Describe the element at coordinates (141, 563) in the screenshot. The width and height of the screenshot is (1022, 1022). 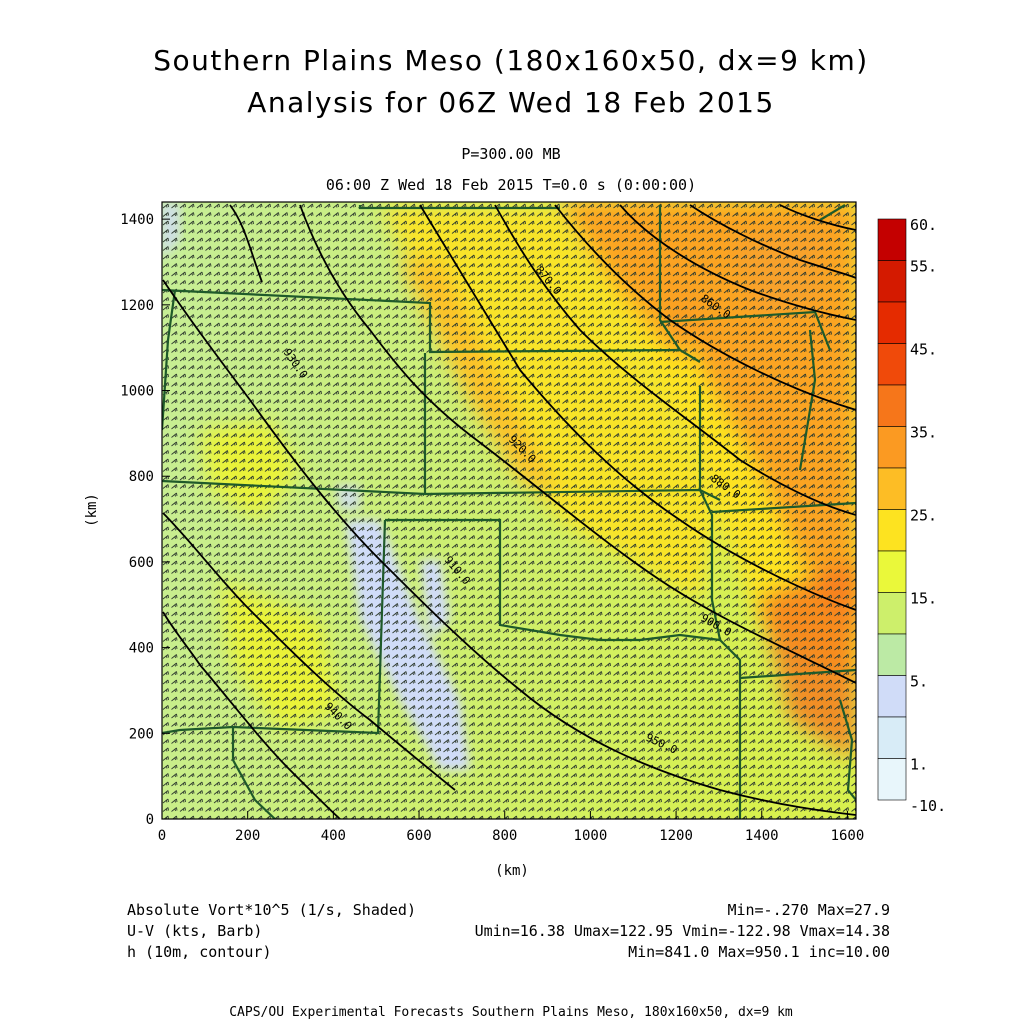
I see `y-tick-label: 600` at that location.